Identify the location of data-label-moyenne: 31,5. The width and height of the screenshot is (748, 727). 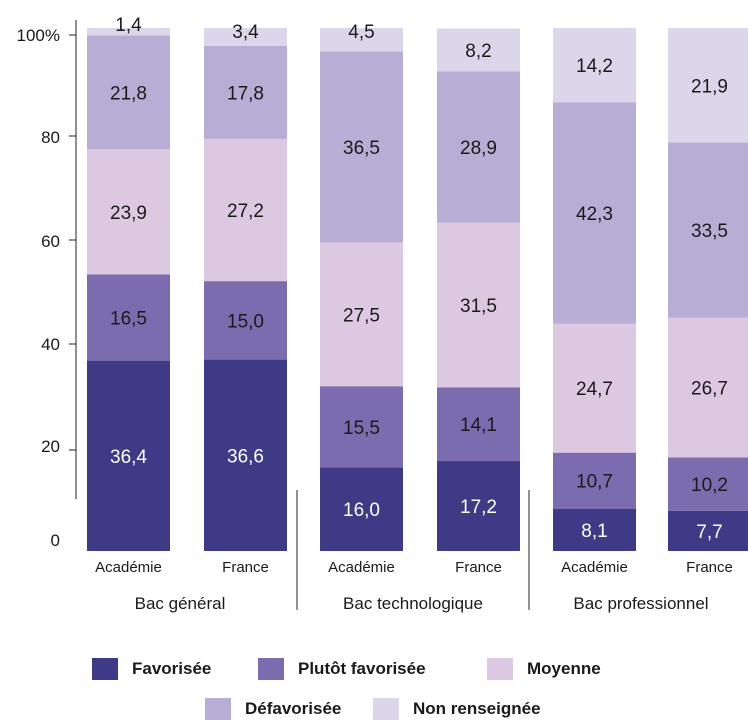
(478, 306).